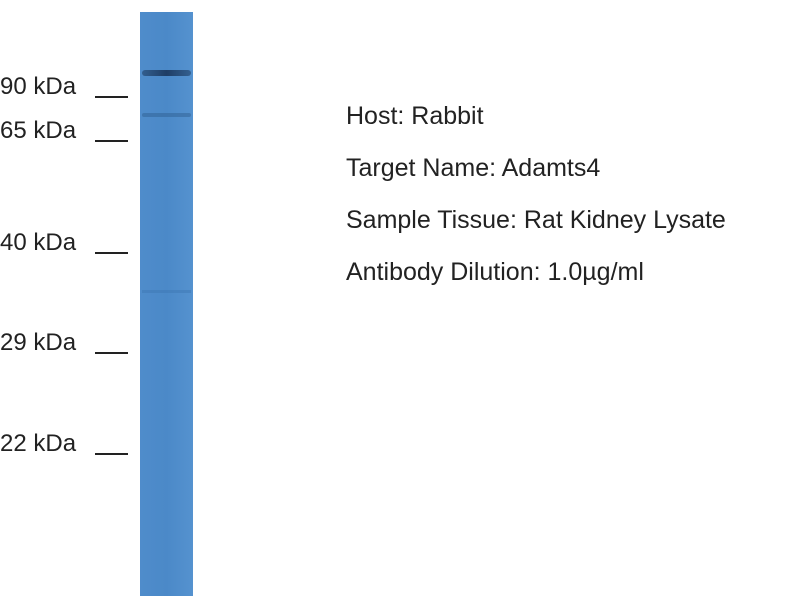 This screenshot has width=800, height=600. I want to click on info-line: Target Name: Adamts4, so click(473, 168).